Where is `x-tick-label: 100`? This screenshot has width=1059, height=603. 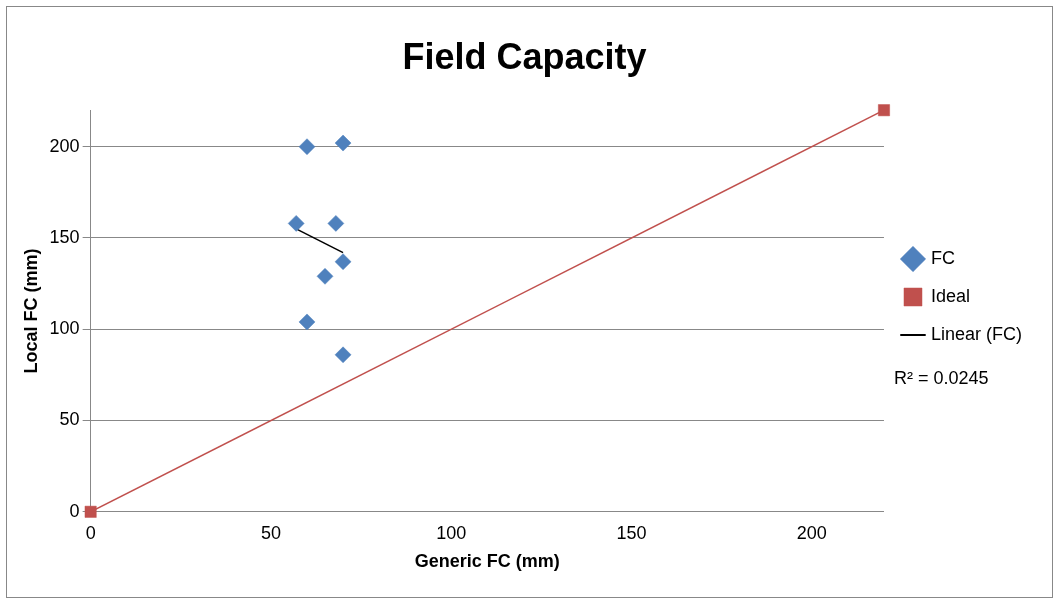
x-tick-label: 100 is located at coordinates (451, 532).